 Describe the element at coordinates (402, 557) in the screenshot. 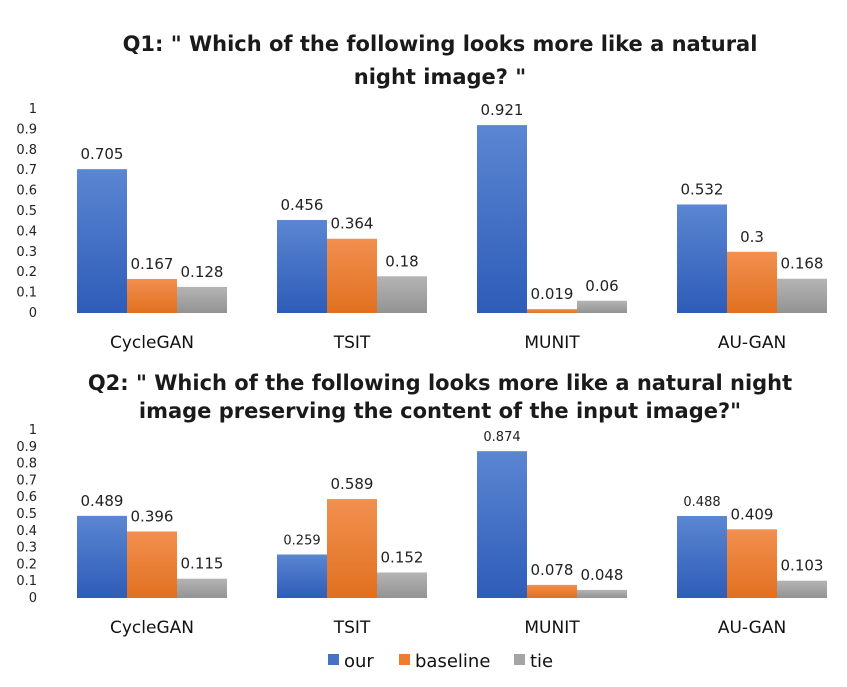

I see `data-label-tie: 0.152` at that location.